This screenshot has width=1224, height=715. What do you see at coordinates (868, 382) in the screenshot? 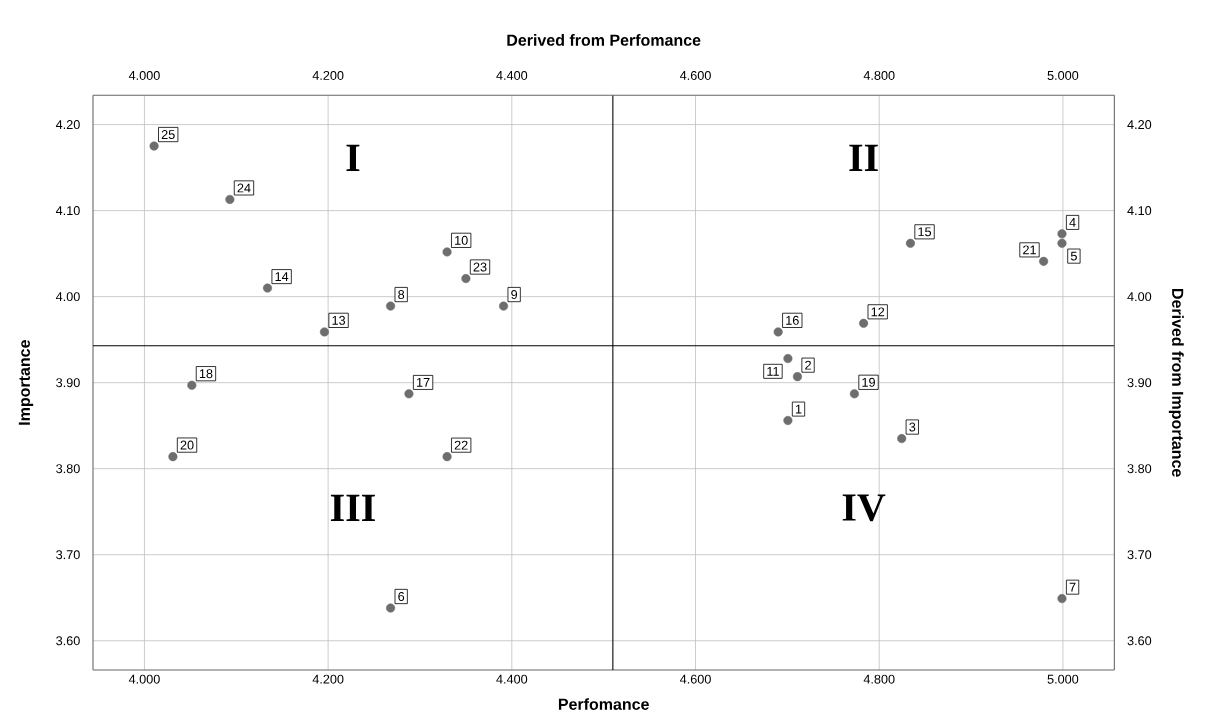
I see `annotation: 19` at bounding box center [868, 382].